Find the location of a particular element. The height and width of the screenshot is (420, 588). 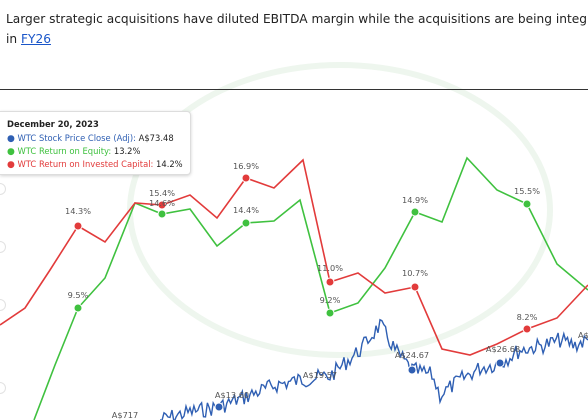

price-data-label: A$3 is located at coordinates (583, 335).